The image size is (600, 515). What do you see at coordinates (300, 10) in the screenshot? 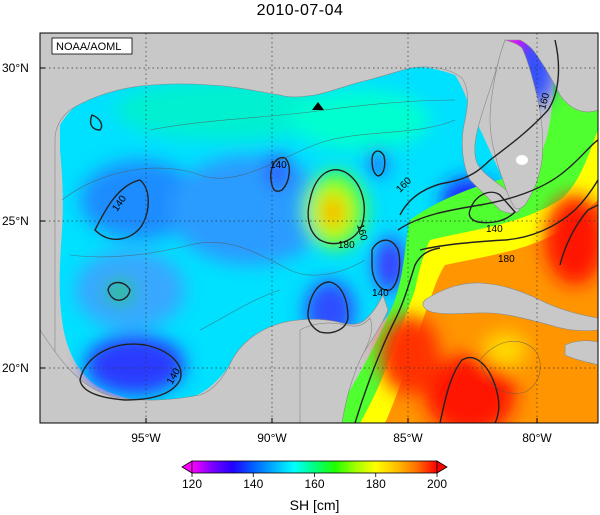
I see `map-title: 2010-07-04` at bounding box center [300, 10].